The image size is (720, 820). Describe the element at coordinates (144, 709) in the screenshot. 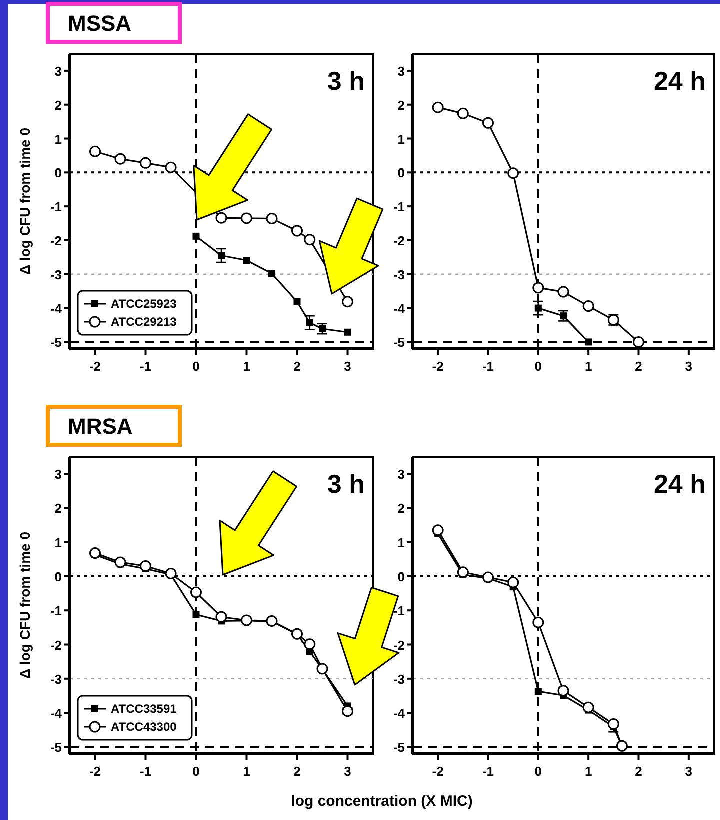

I see `legend-label: ATCC33591` at that location.